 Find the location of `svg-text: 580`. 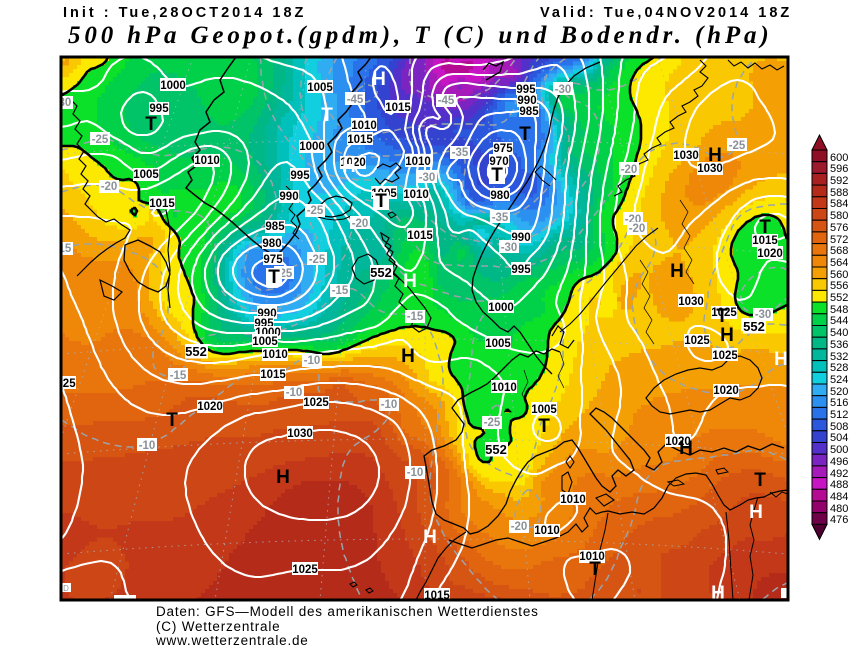

svg-text: 580 is located at coordinates (839, 216).